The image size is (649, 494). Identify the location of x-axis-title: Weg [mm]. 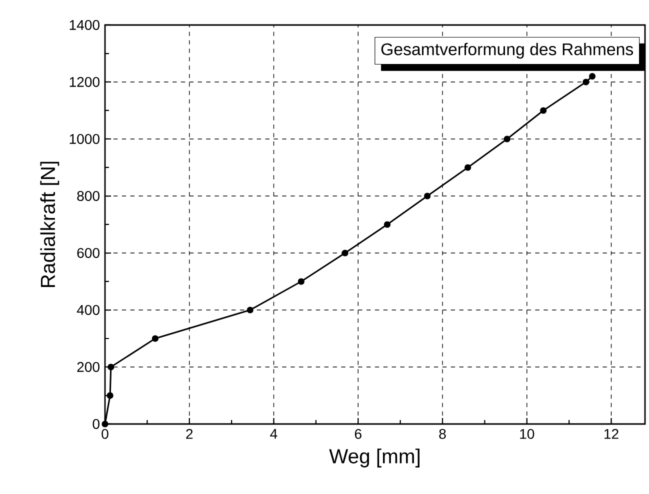
(374, 458).